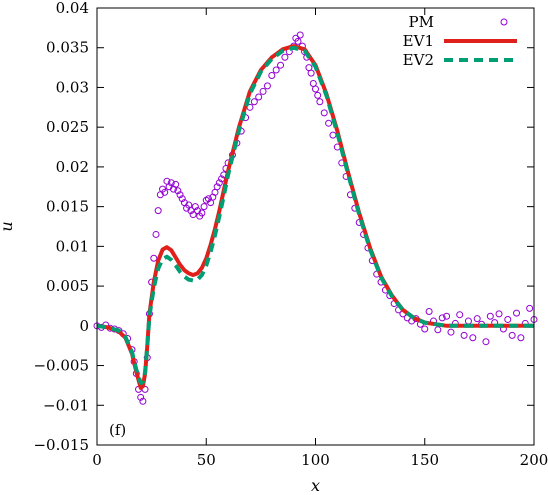 This screenshot has height=495, width=548. Describe the element at coordinates (421, 22) in the screenshot. I see `legend-label-pm: PM` at that location.